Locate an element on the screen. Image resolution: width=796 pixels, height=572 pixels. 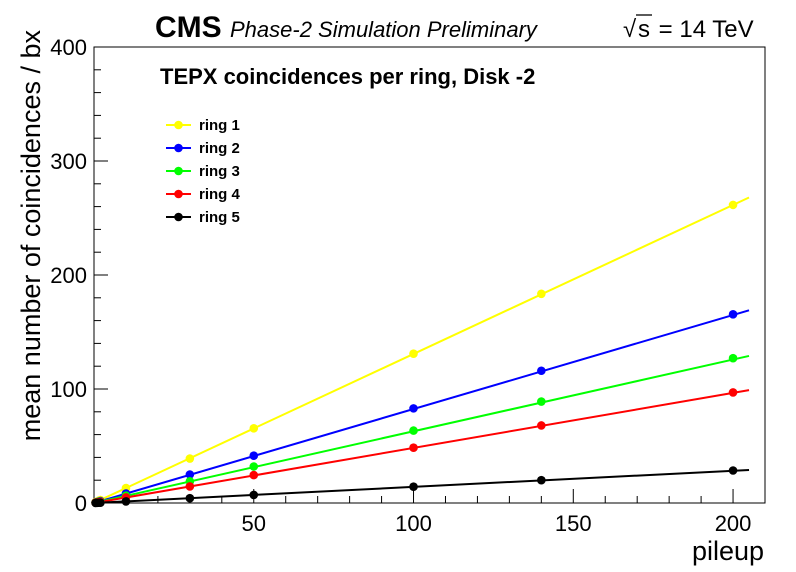
y-tick-label: 0 is located at coordinates (81, 503).